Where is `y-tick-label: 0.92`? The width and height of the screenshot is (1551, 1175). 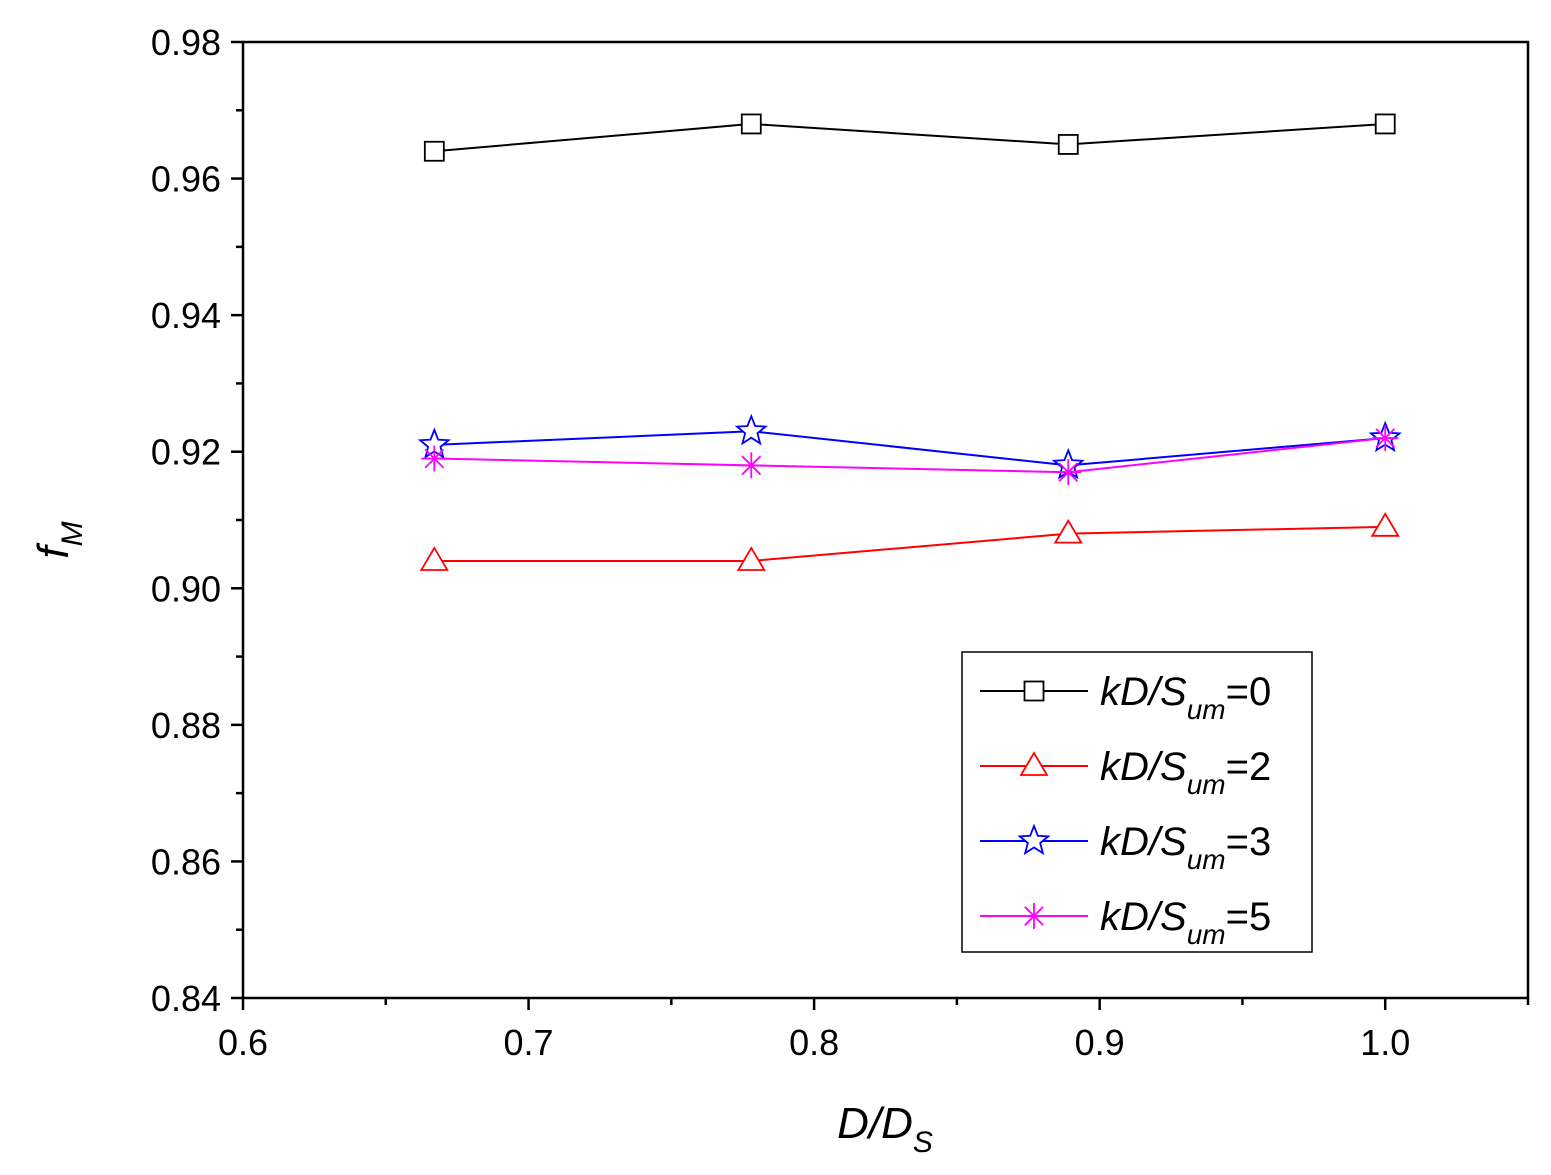 y-tick-label: 0.92 is located at coordinates (186, 452).